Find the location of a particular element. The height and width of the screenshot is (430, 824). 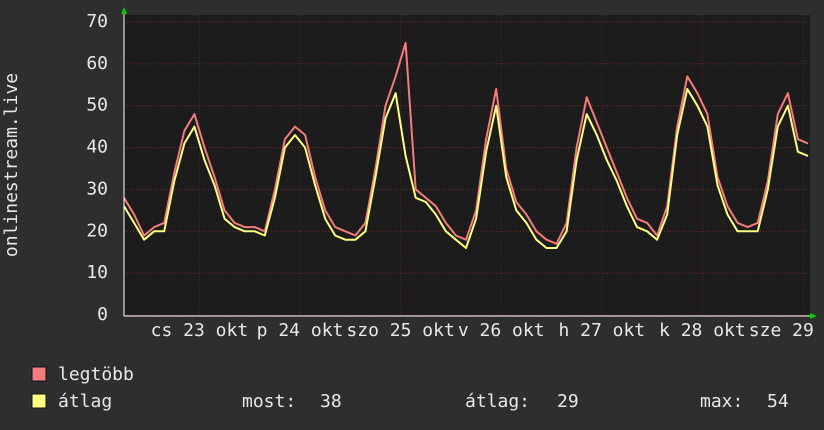

x-tick-label: v 26 okt is located at coordinates (501, 330).